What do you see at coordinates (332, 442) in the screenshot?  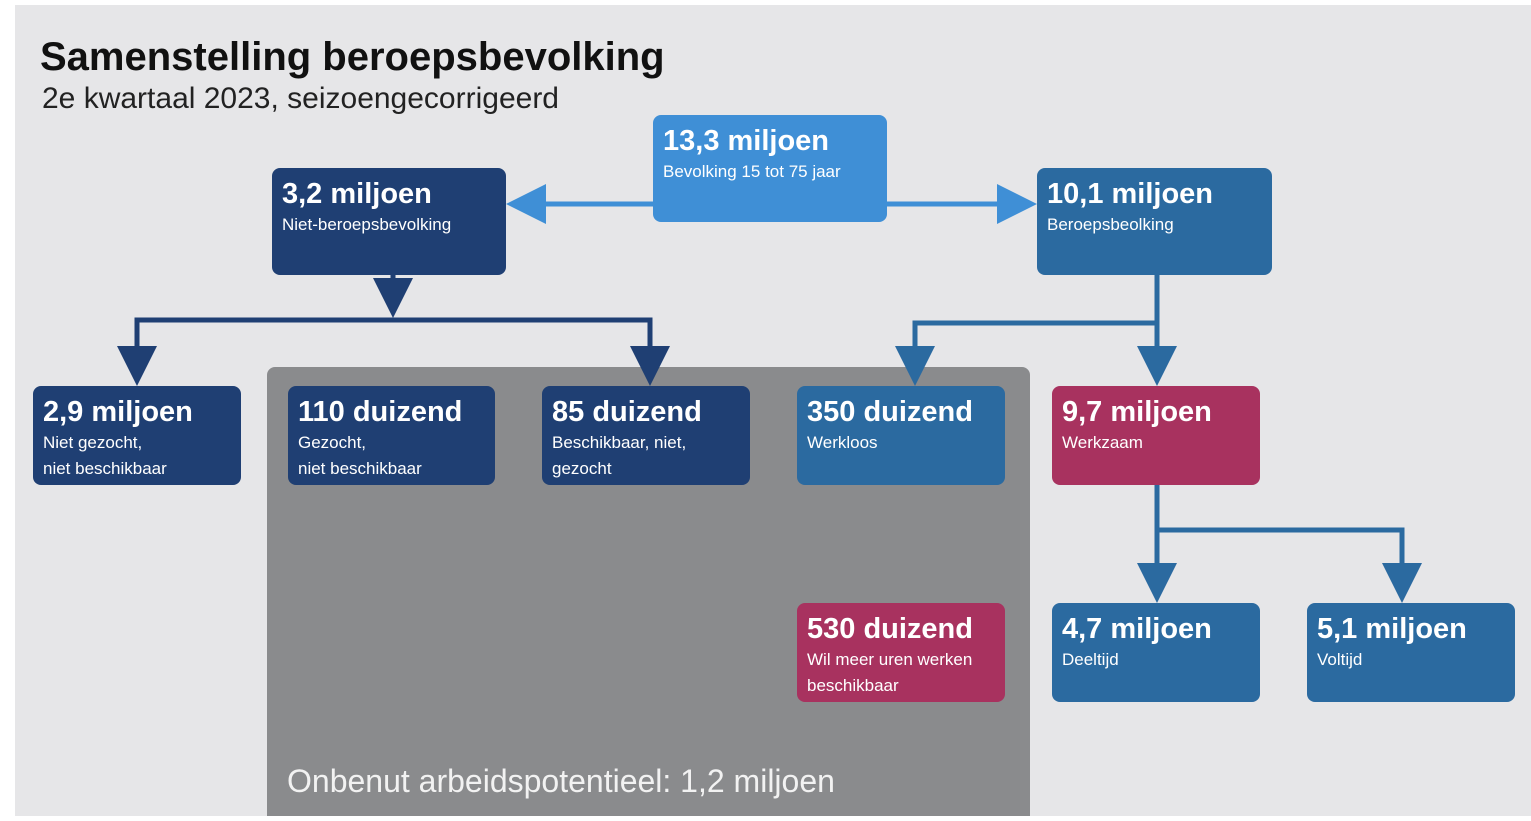 I see `node-label: Gezocht,` at bounding box center [332, 442].